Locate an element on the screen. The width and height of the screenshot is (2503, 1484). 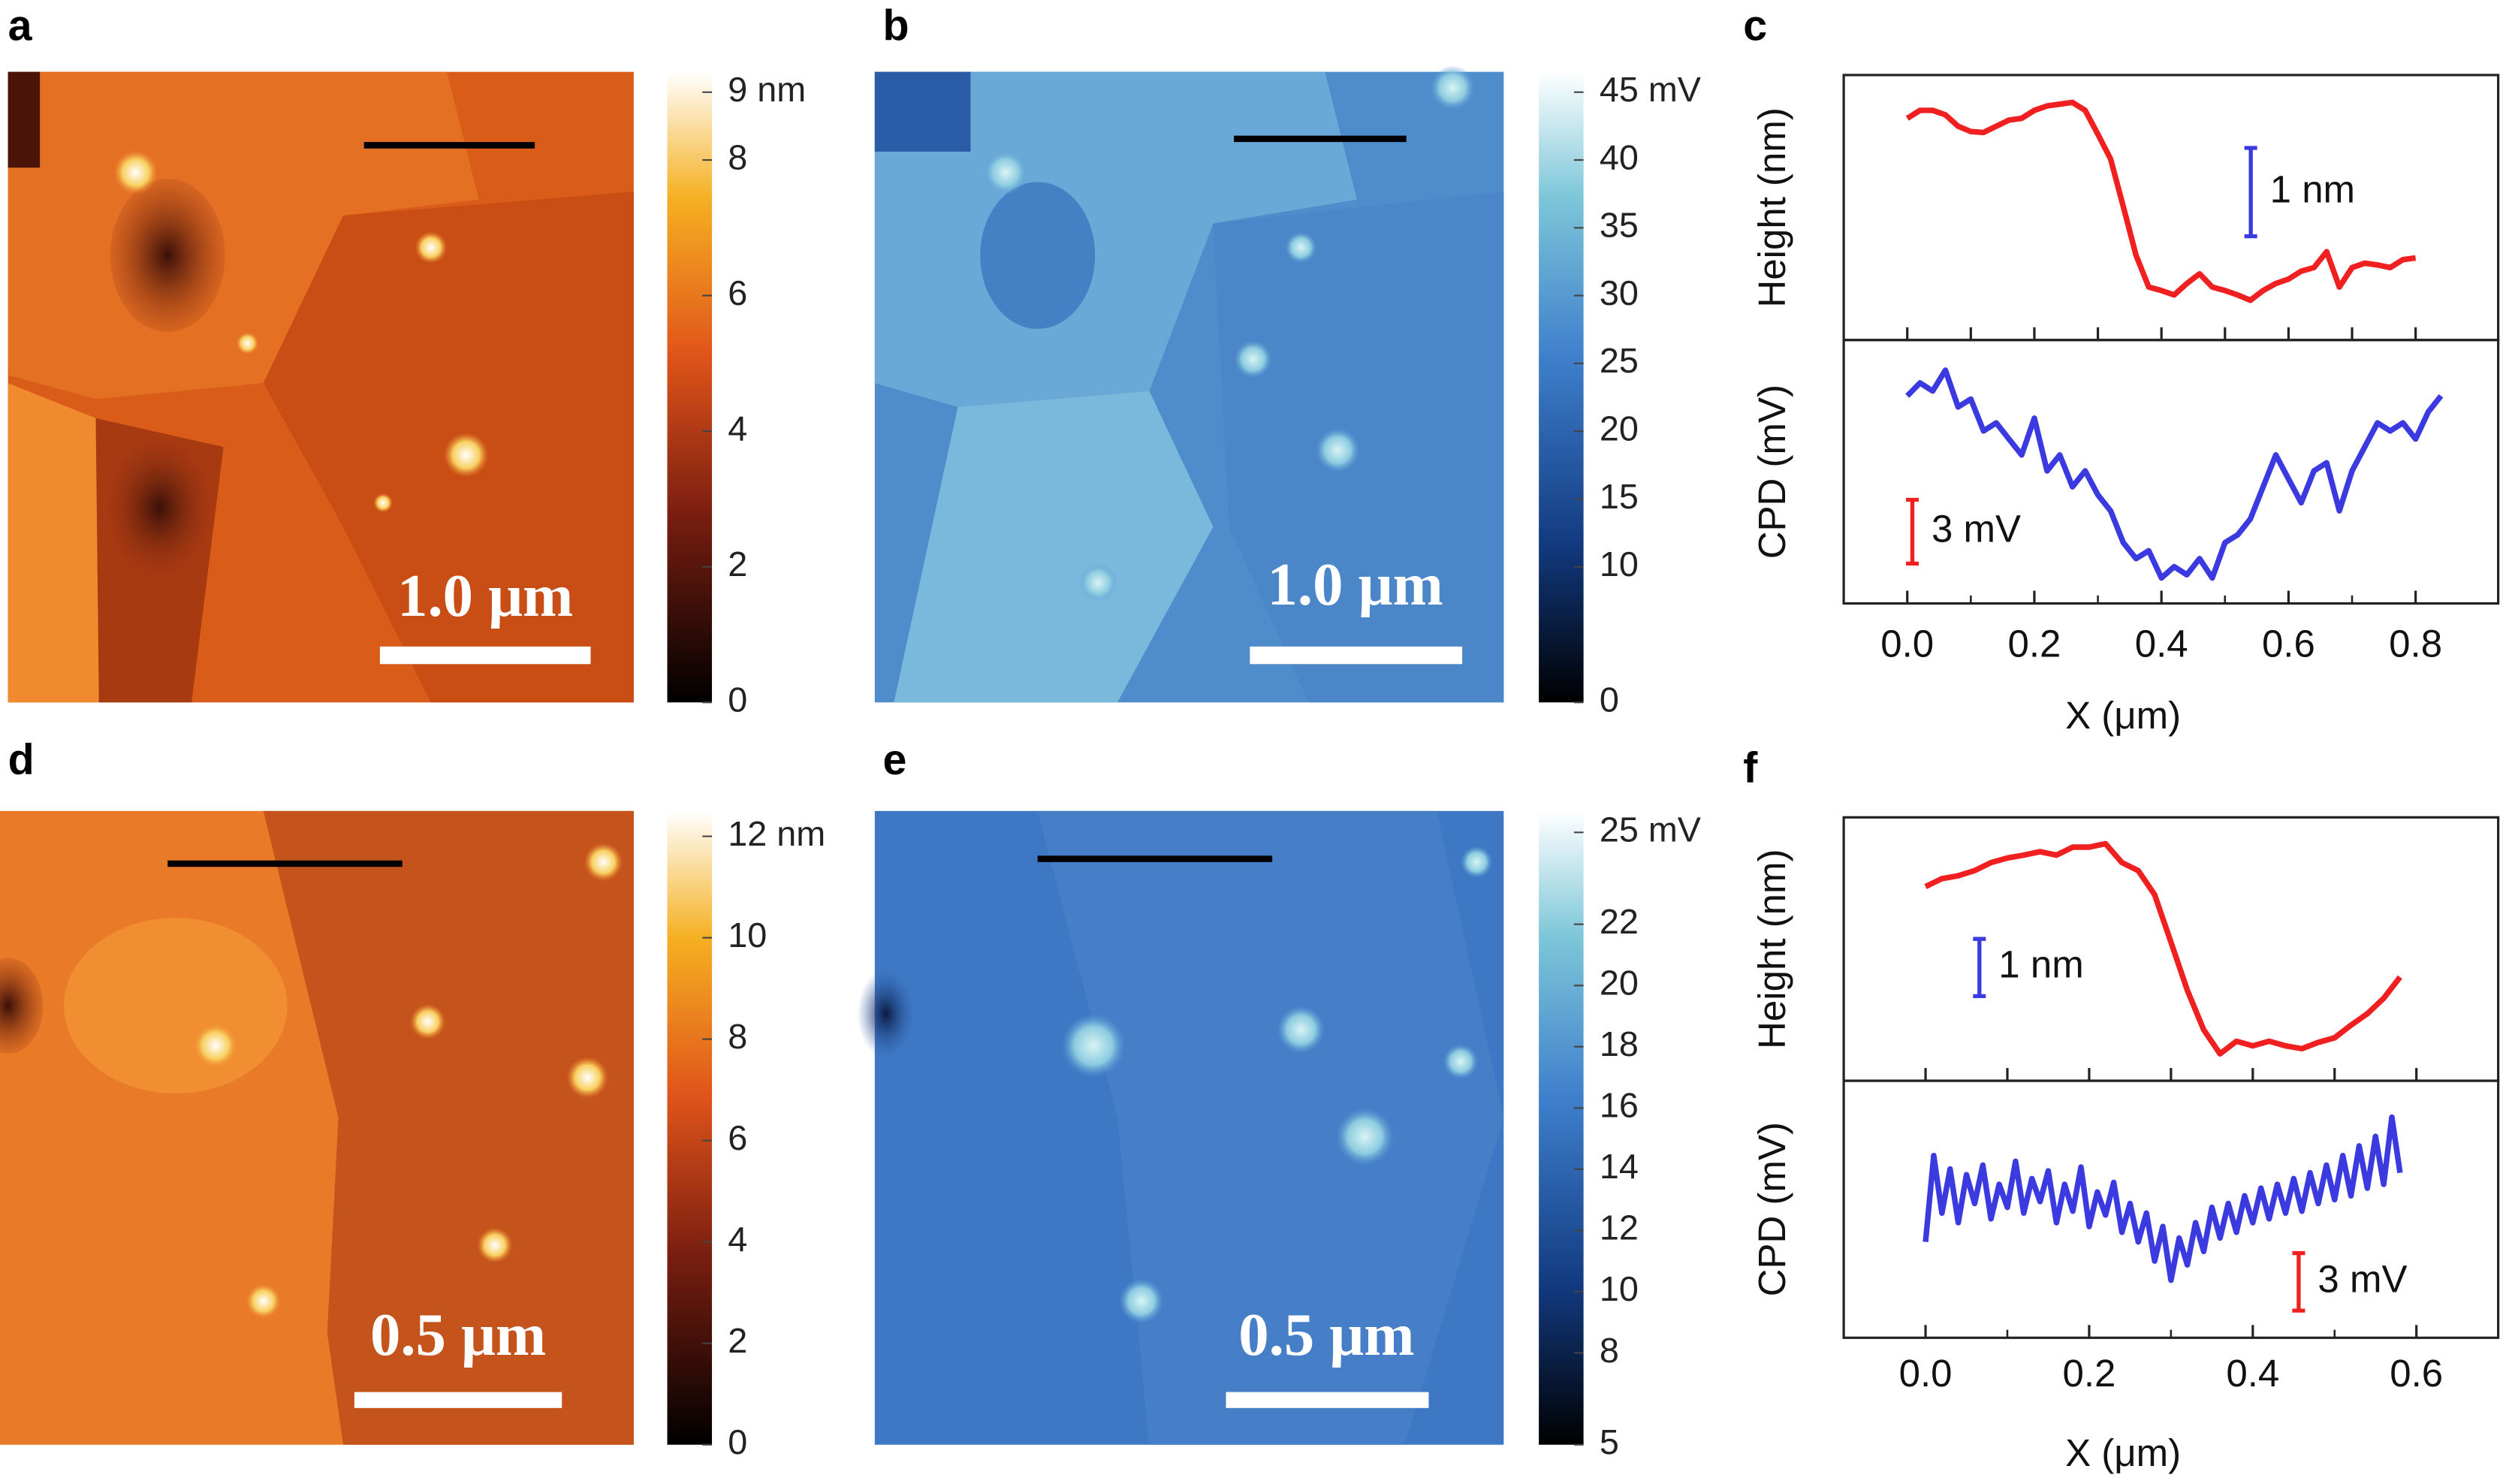
panel-label: b is located at coordinates (896, 26).